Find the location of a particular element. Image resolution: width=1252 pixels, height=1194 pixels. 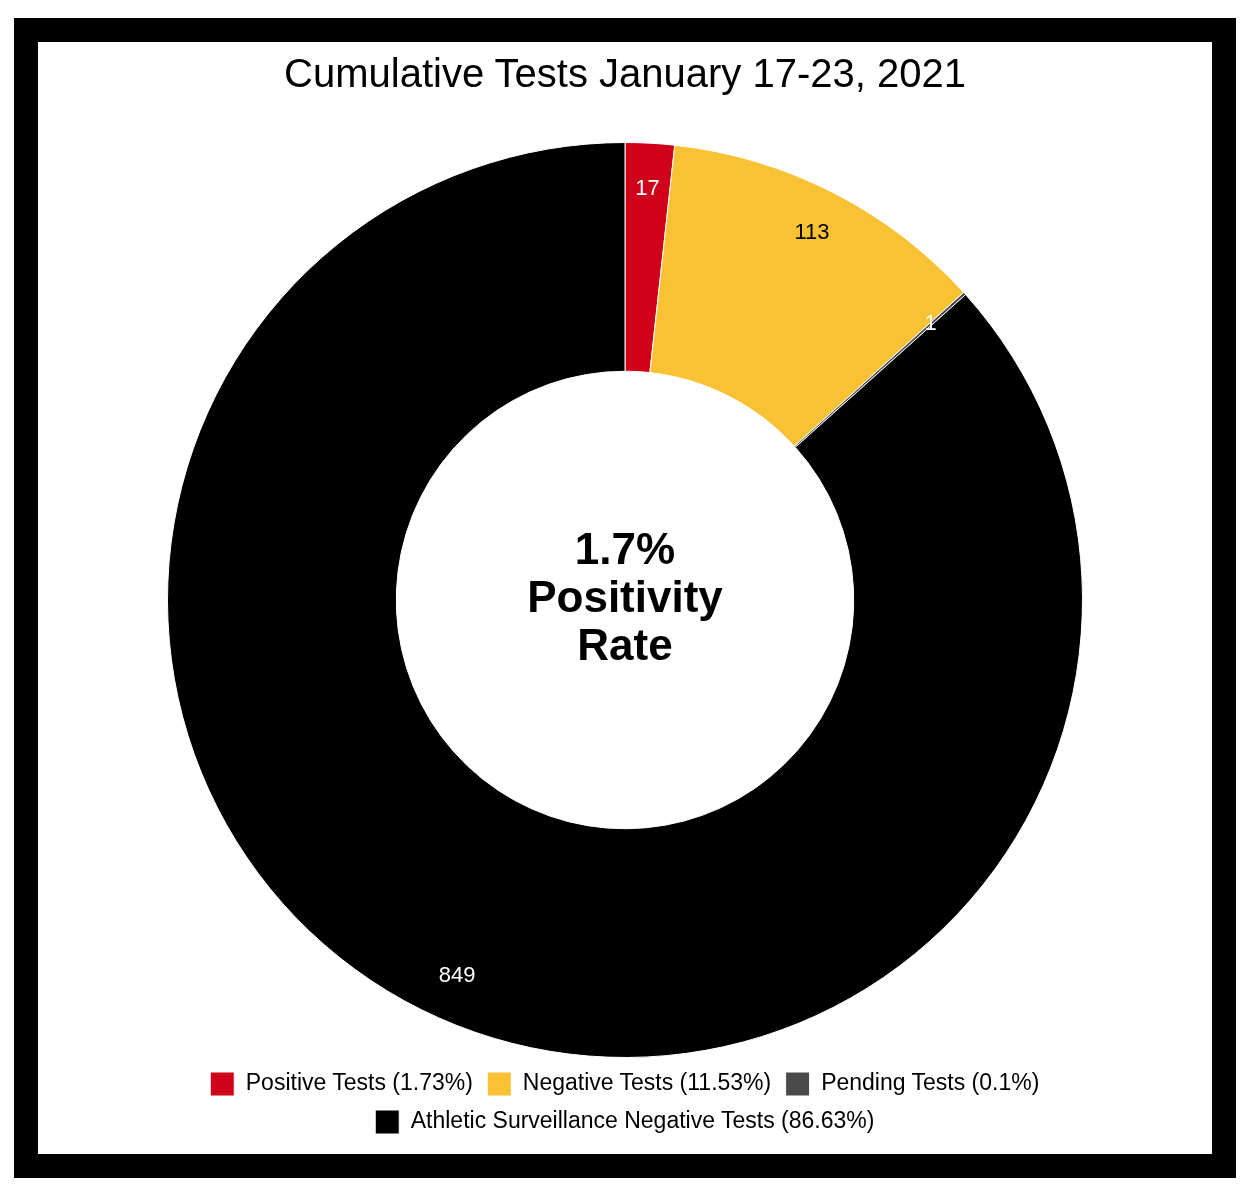

chart-title: Cumulative Tests January 17-23, 2021 is located at coordinates (625, 73).